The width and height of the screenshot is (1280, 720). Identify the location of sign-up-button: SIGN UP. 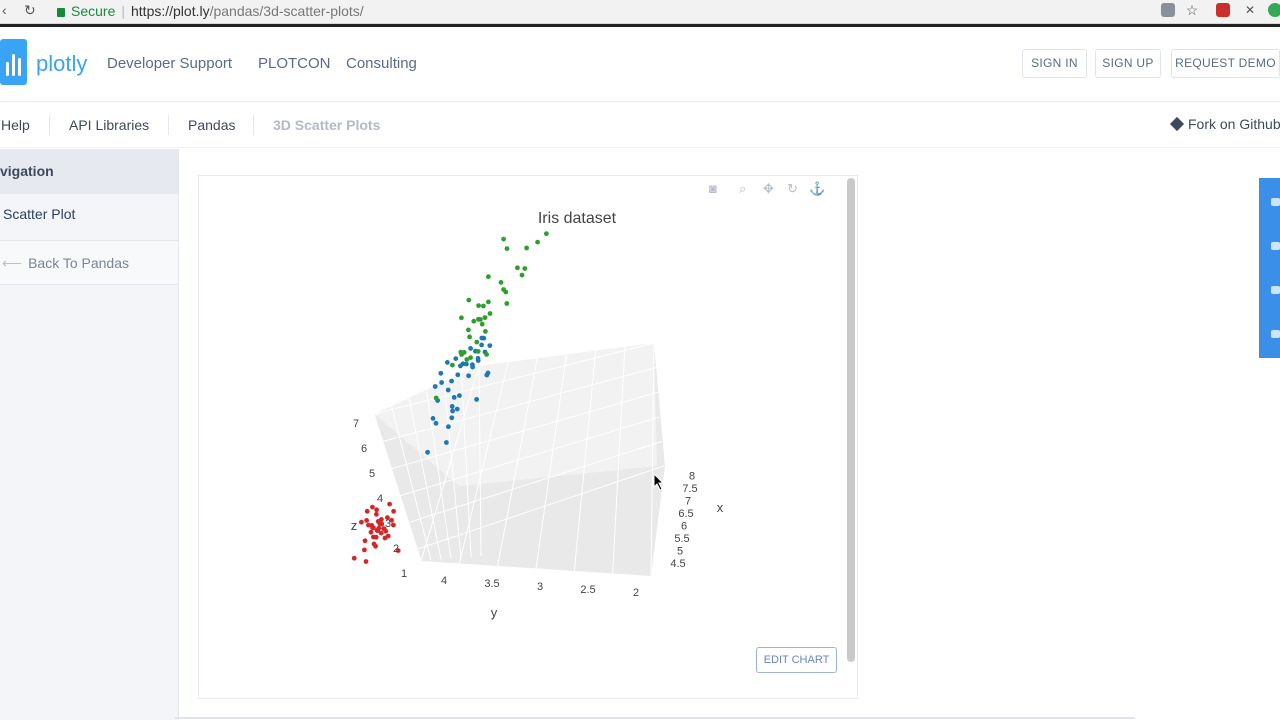
(1128, 63).